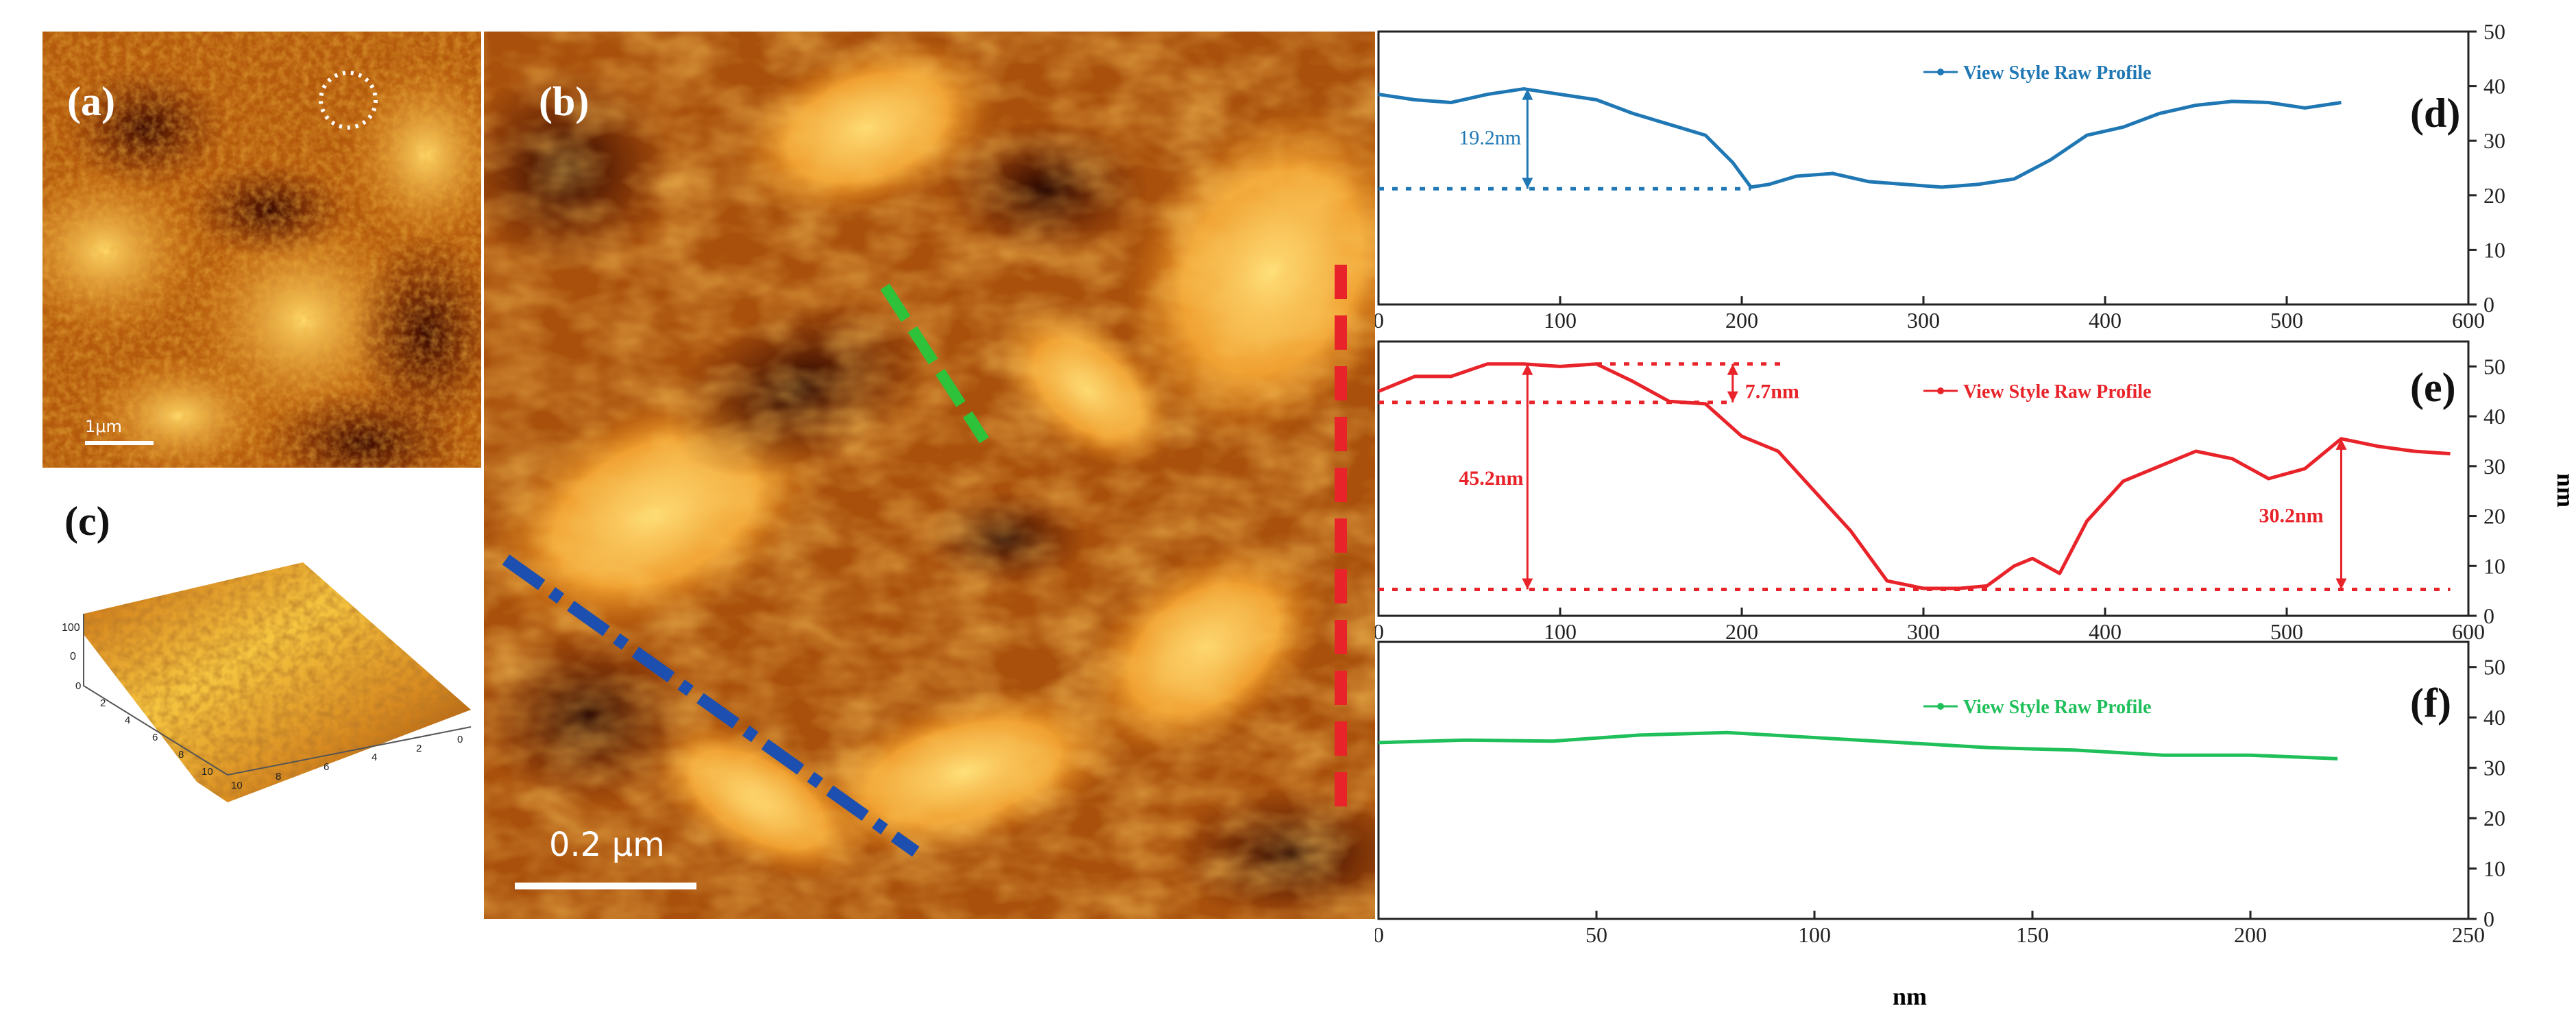 The width and height of the screenshot is (2576, 1030). What do you see at coordinates (1772, 392) in the screenshot?
I see `annotation-label: 7.7nm` at bounding box center [1772, 392].